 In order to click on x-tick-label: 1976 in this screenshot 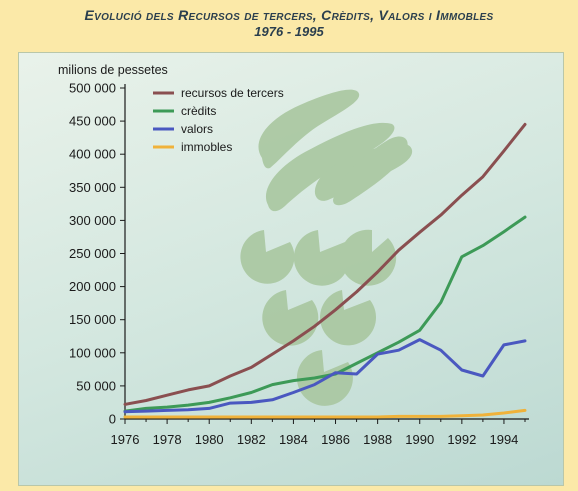, I will do `click(125, 439)`.